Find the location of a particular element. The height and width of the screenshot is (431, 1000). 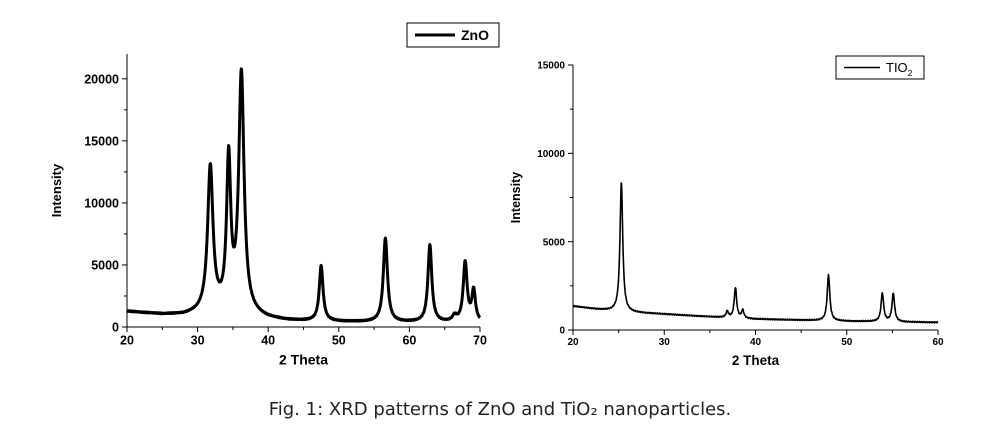

legend-label-subscript: 2 is located at coordinates (910, 73).